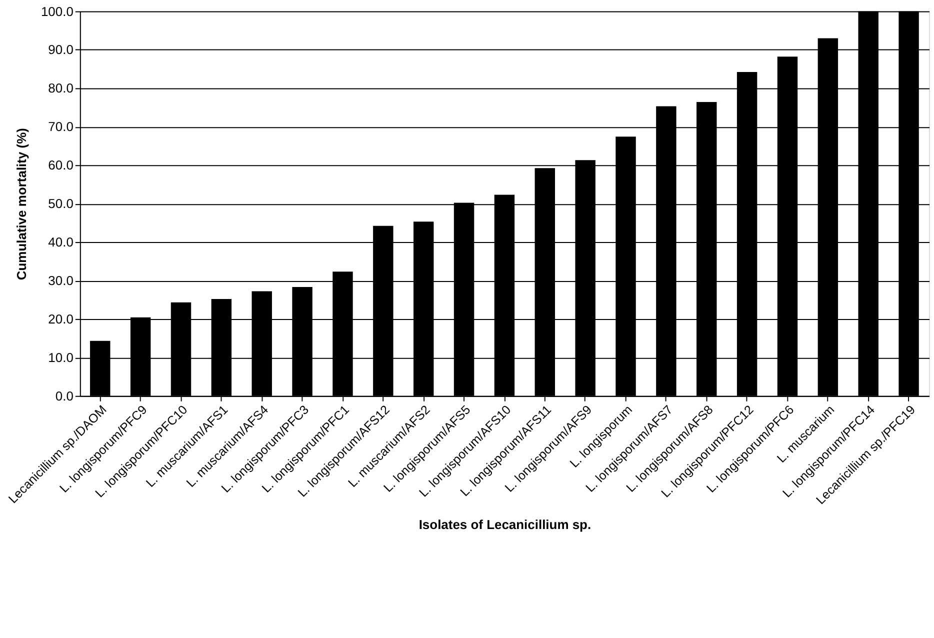 The width and height of the screenshot is (934, 638). What do you see at coordinates (61, 204) in the screenshot?
I see `y-tick-label: 50.0` at bounding box center [61, 204].